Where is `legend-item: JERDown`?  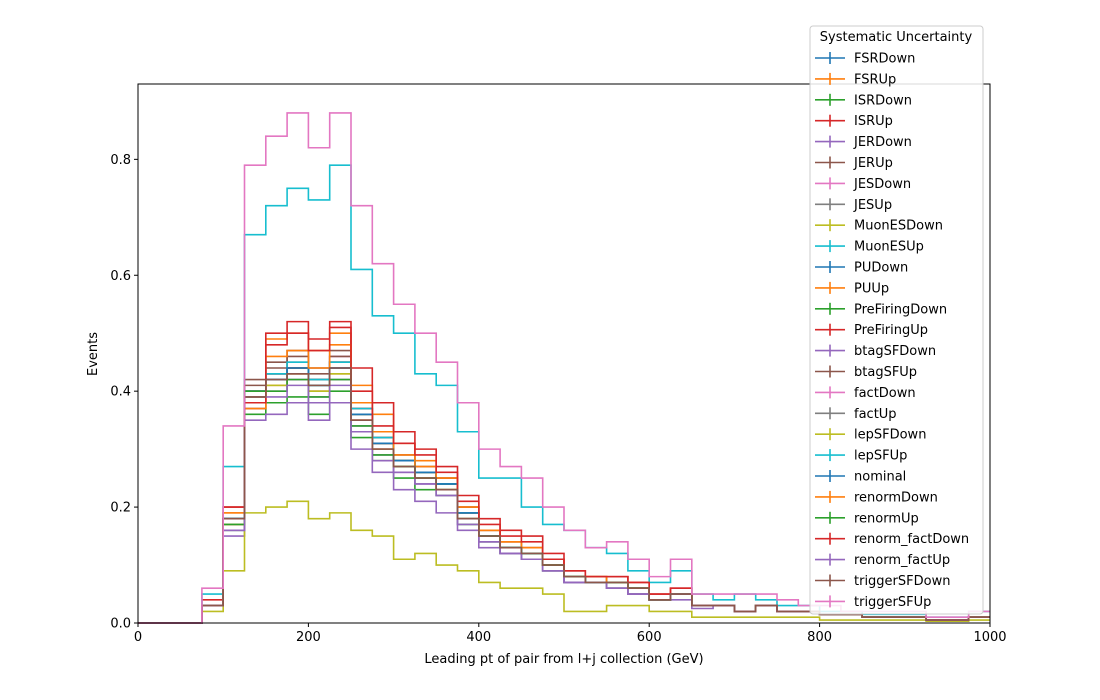
legend-item: JERDown is located at coordinates (863, 142).